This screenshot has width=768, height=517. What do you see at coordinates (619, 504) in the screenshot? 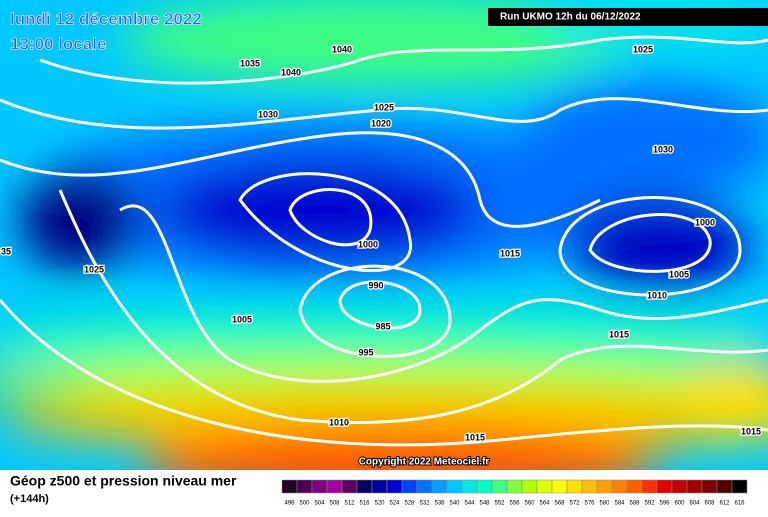
I see `scale-label: 584` at bounding box center [619, 504].